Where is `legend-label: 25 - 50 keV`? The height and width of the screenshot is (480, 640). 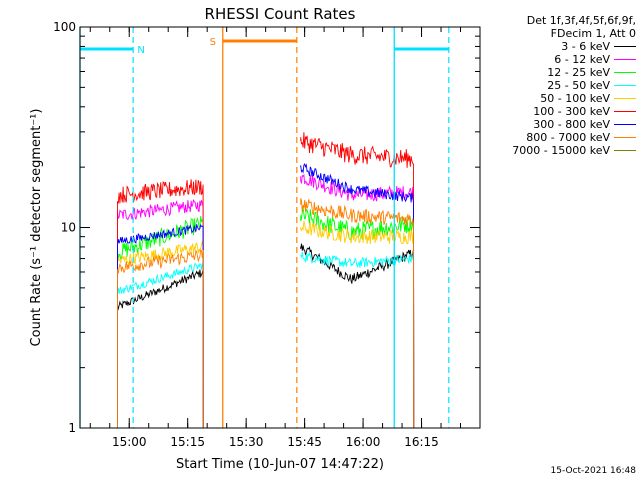
legend-label: 25 - 50 keV is located at coordinates (578, 85).